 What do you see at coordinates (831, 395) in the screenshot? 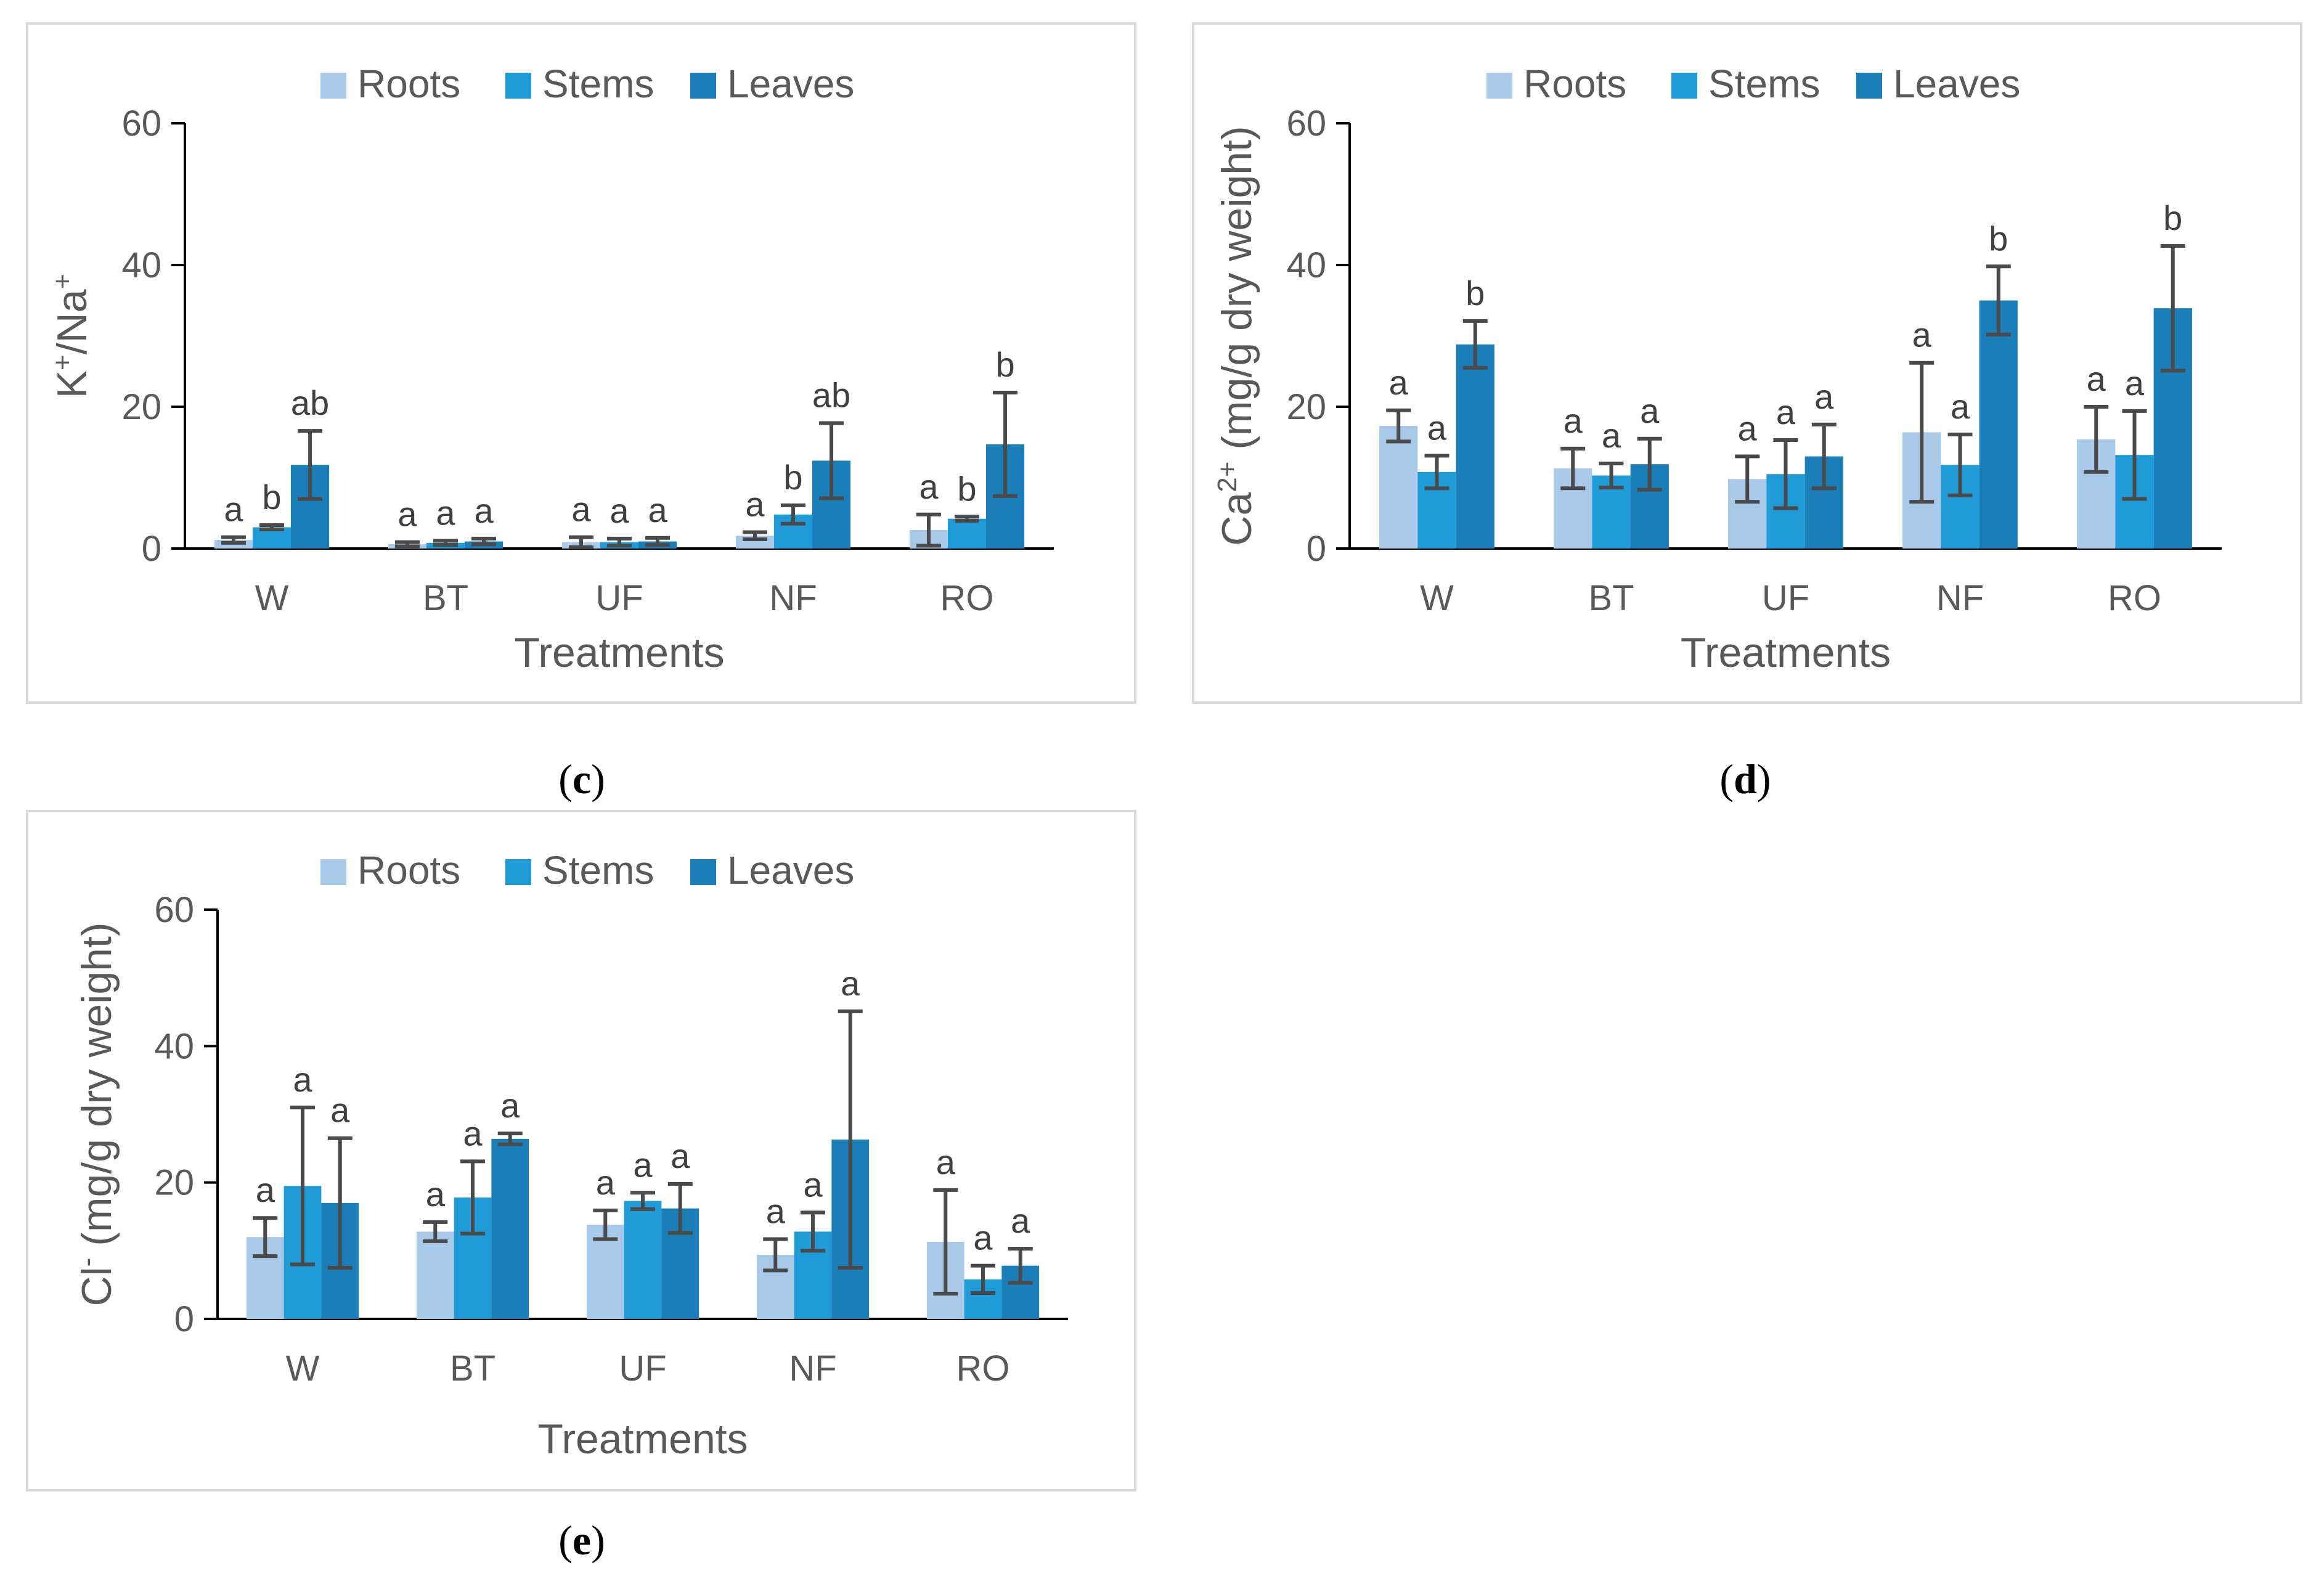
I see `significance-letter: ab` at bounding box center [831, 395].